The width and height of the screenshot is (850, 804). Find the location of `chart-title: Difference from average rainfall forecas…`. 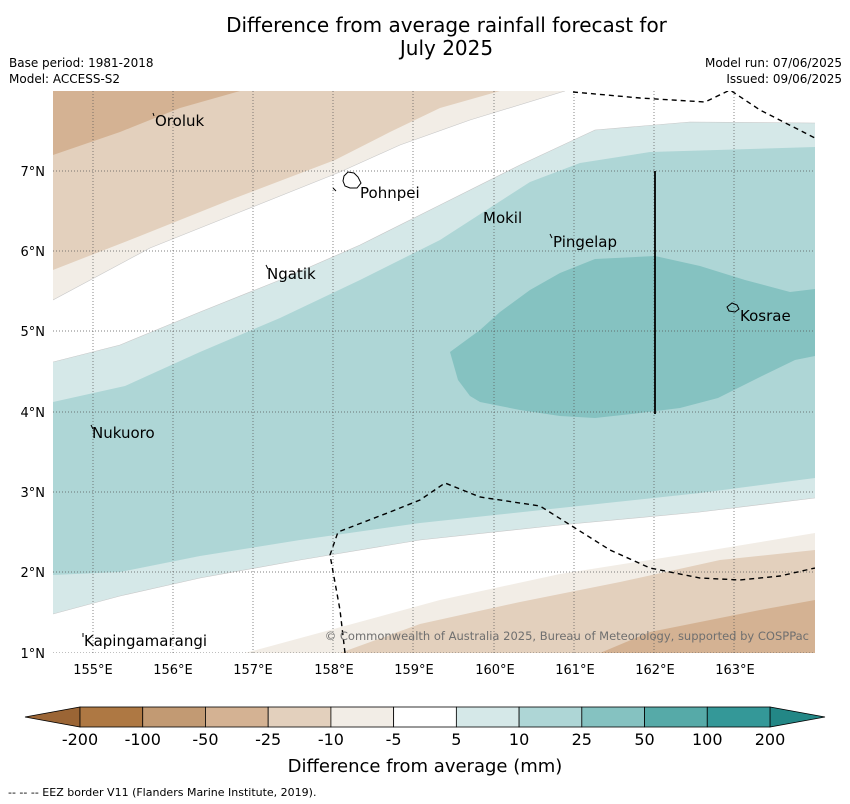

chart-title: Difference from average rainfall forecas… is located at coordinates (425, 37).